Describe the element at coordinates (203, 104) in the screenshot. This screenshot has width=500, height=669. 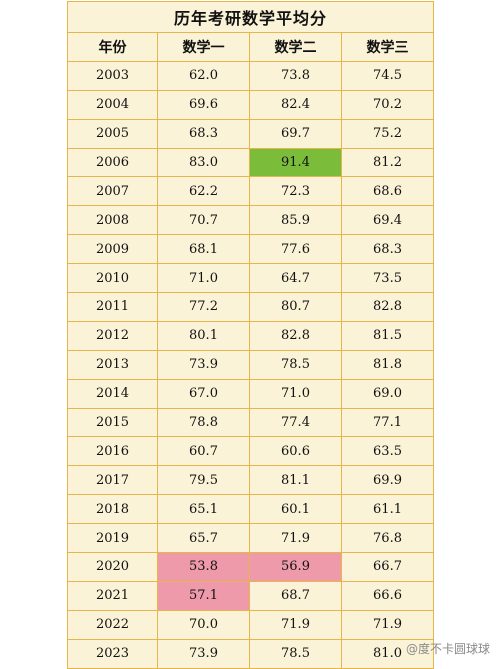
I see `math-1-cell: 69.6` at that location.